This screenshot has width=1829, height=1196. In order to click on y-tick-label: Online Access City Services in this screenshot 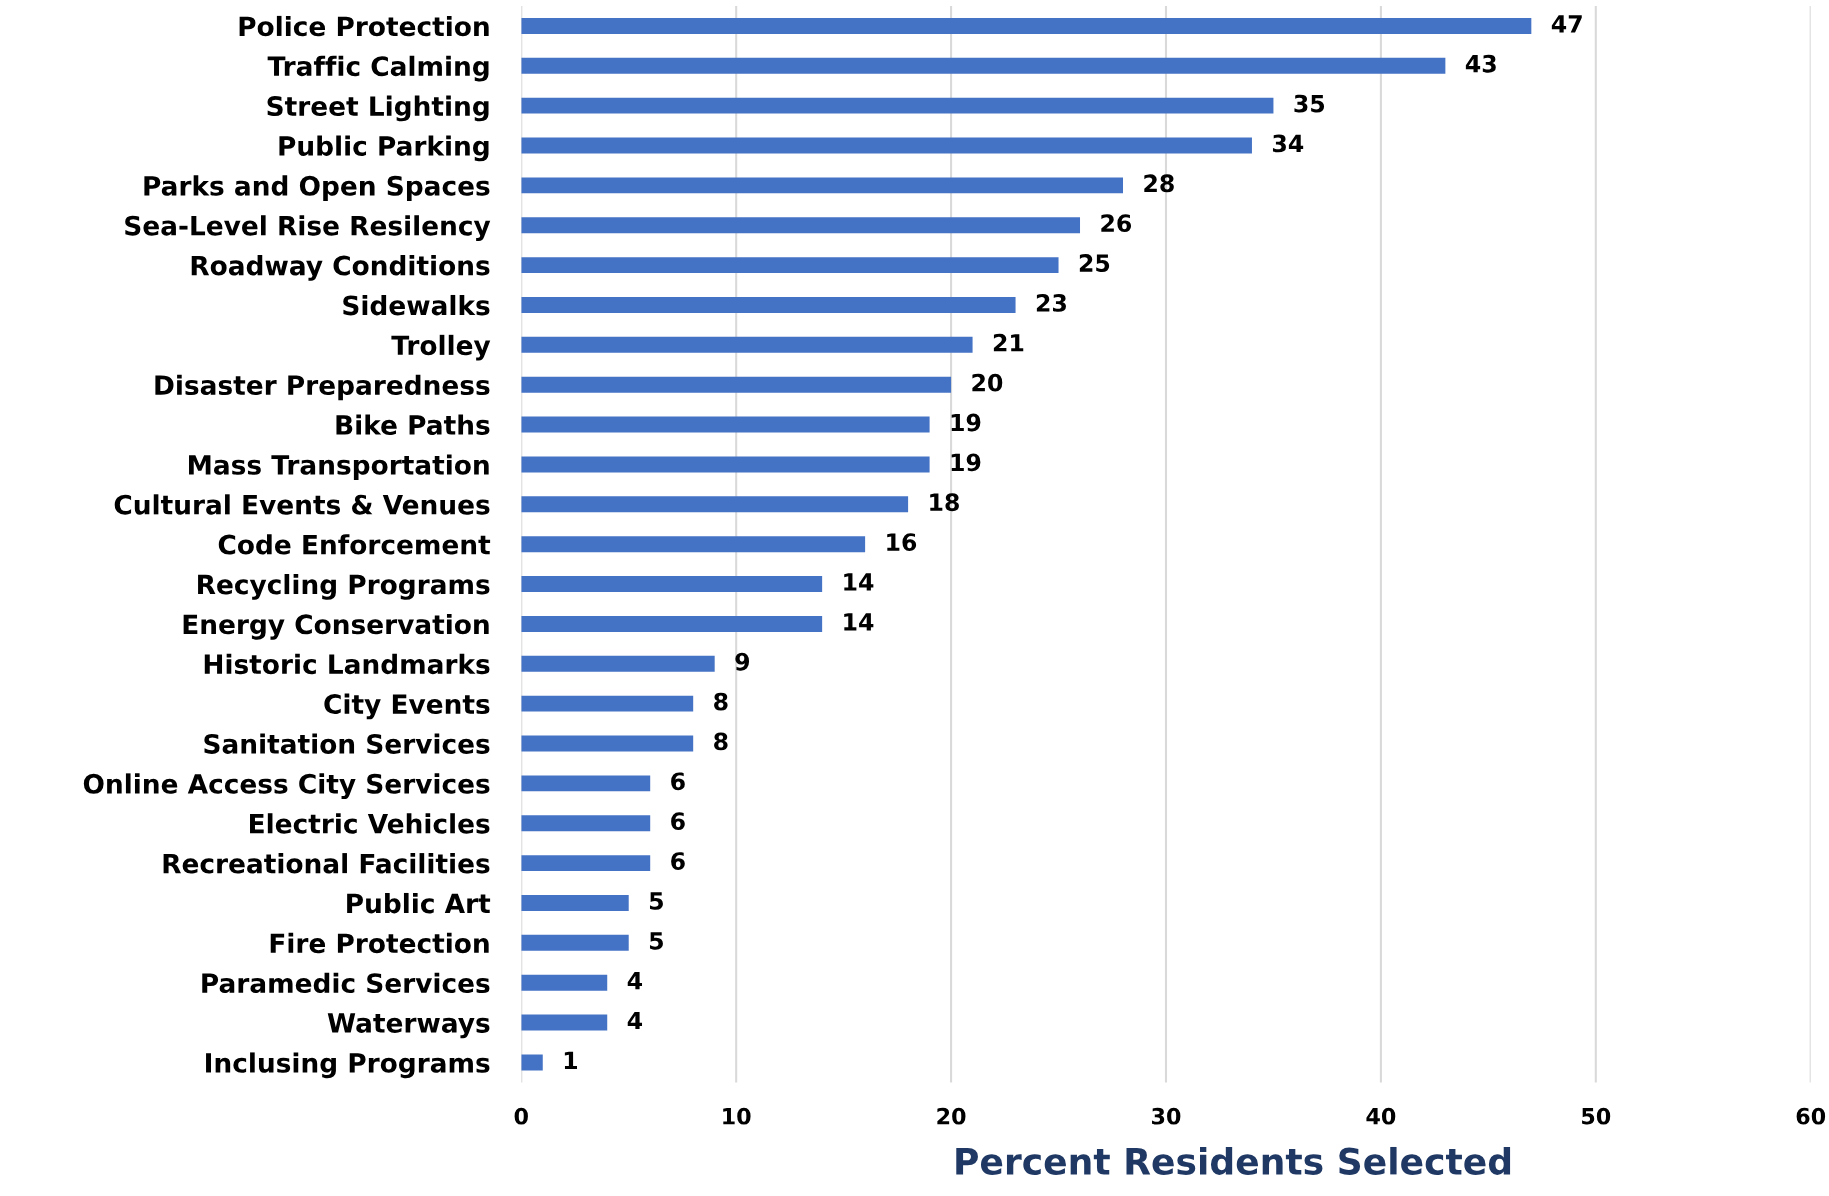, I will do `click(286, 786)`.